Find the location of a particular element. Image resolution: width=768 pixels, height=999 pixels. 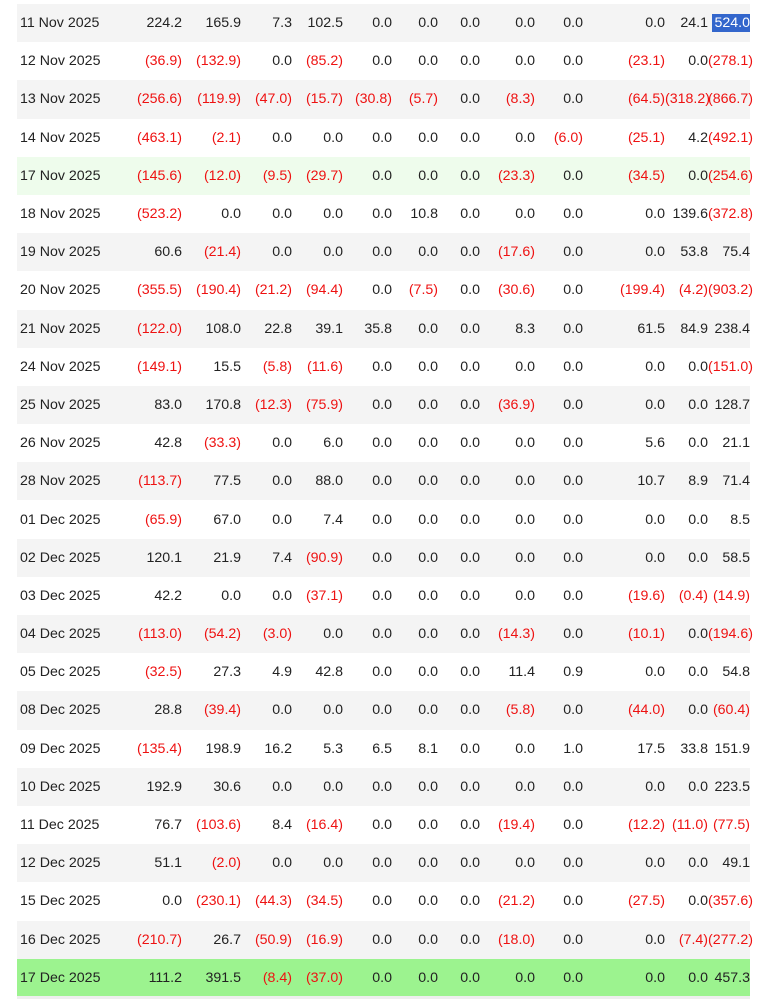

value-cell: (492.1) is located at coordinates (730, 137).